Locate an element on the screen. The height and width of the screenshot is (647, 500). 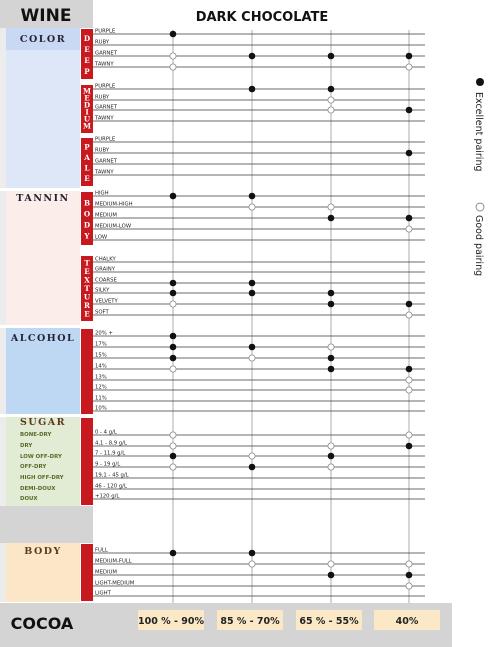
group-letter: A is located at coordinates (86, 157).